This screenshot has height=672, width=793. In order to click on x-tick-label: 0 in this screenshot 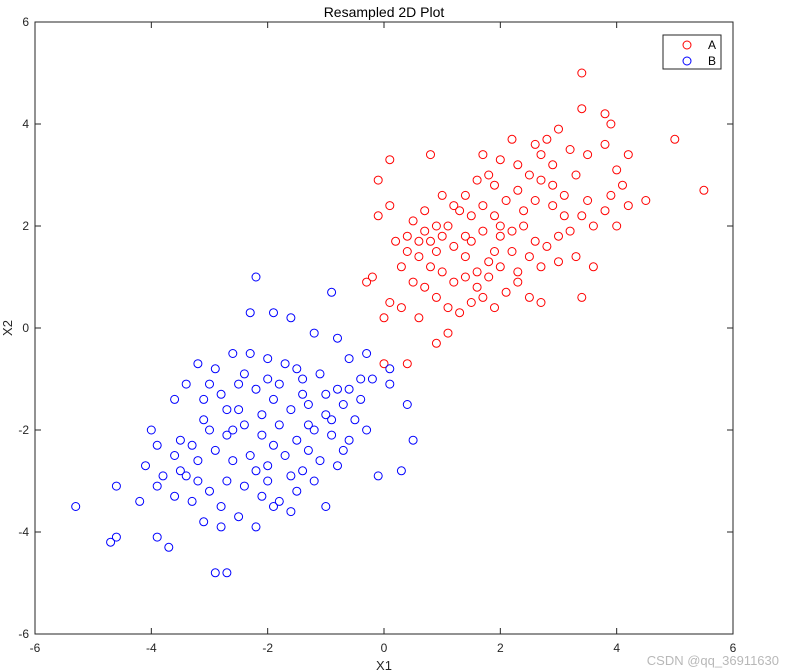, I will do `click(384, 648)`.